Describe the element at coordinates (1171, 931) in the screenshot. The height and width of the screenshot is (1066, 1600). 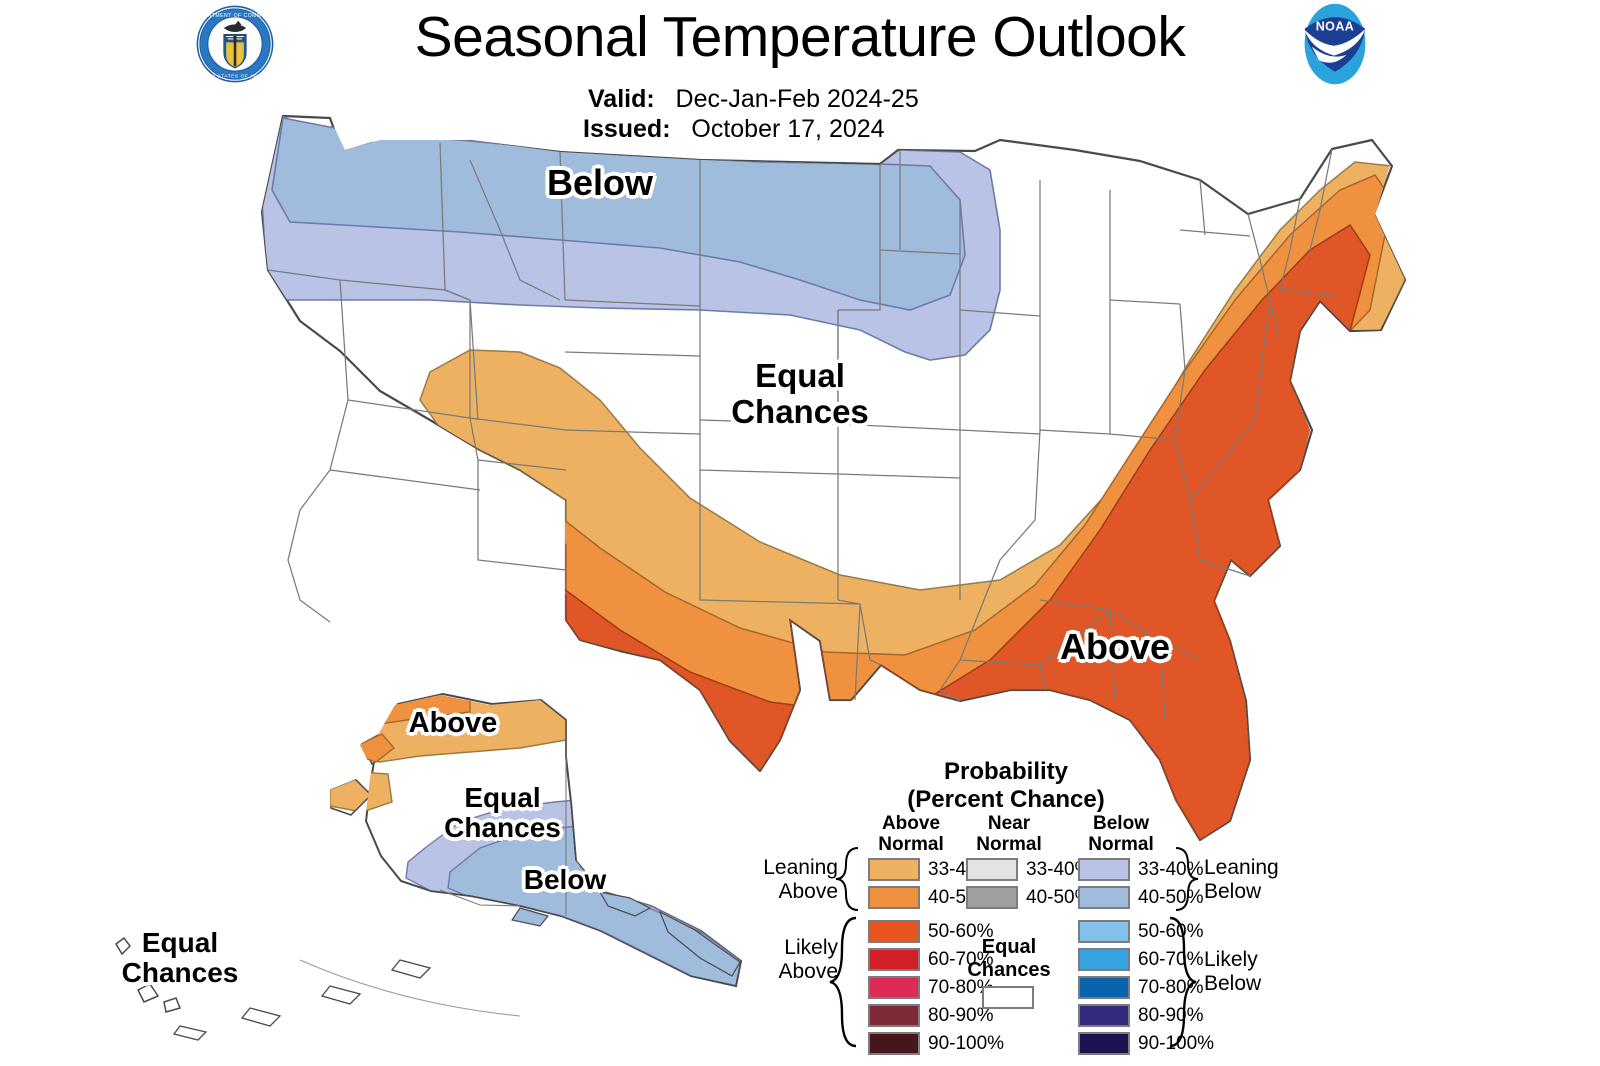
I see `legend-below-normal-label-50-60%: 50-60%` at that location.